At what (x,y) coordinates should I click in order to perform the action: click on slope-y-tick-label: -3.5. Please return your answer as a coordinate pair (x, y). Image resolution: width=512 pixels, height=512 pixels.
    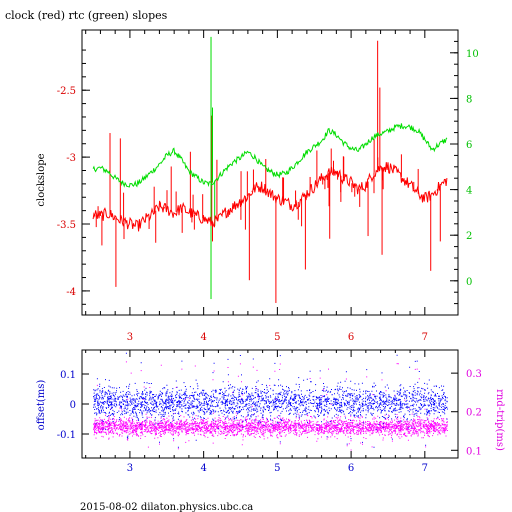
    Looking at the image, I should click on (66, 225).